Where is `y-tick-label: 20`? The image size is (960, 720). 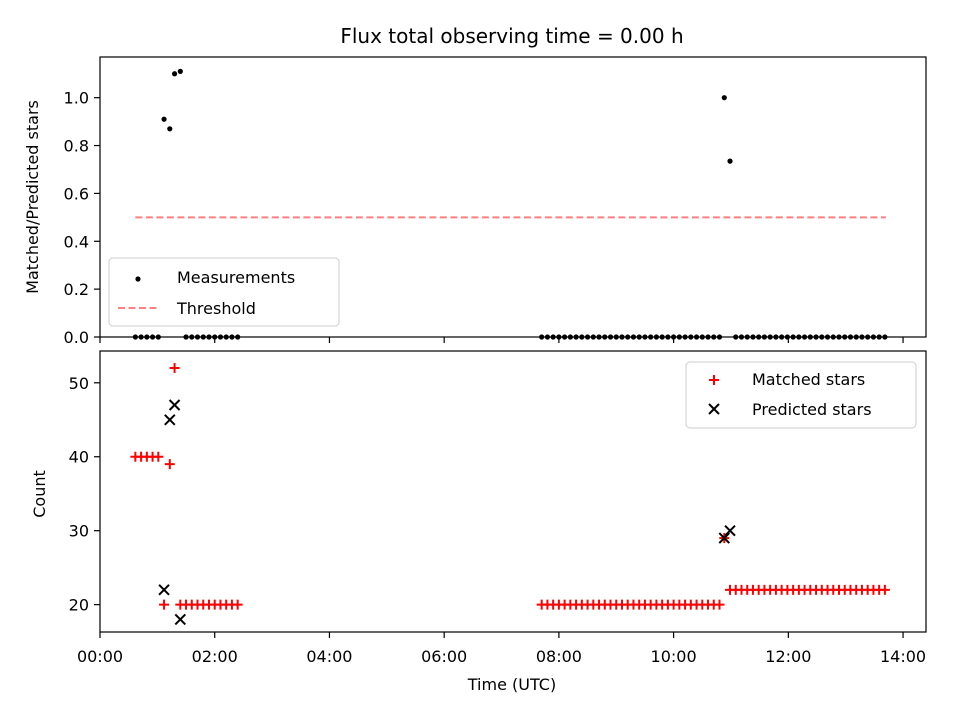
y-tick-label: 20 is located at coordinates (79, 605).